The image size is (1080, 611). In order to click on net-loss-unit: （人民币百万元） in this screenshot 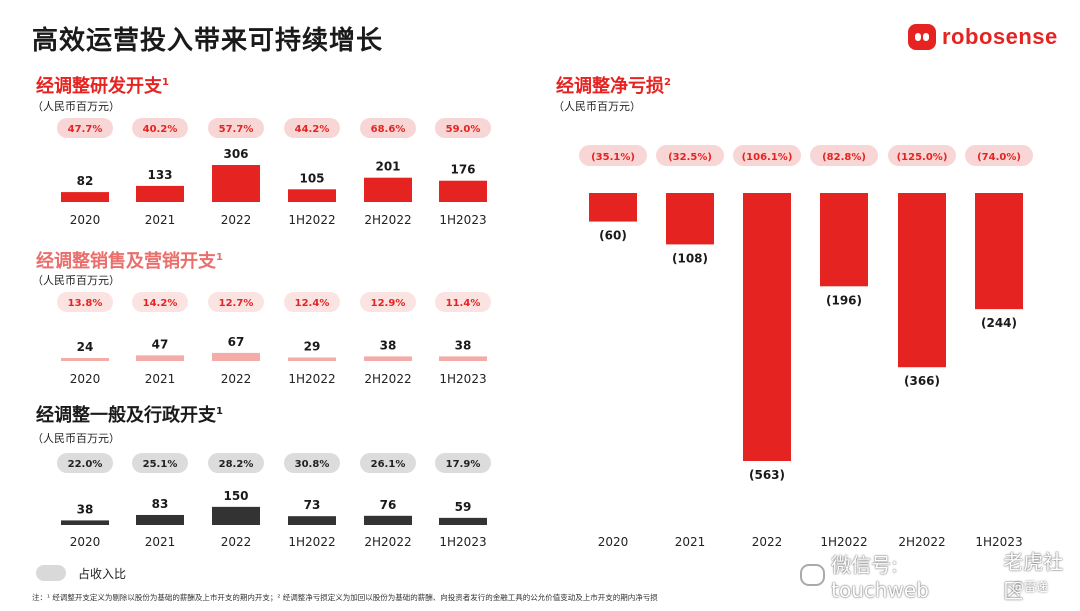, I will do `click(597, 106)`.